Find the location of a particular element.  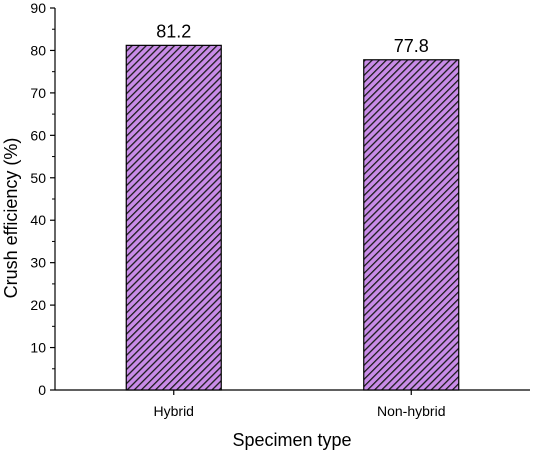

bar-hybrid is located at coordinates (173, 217).